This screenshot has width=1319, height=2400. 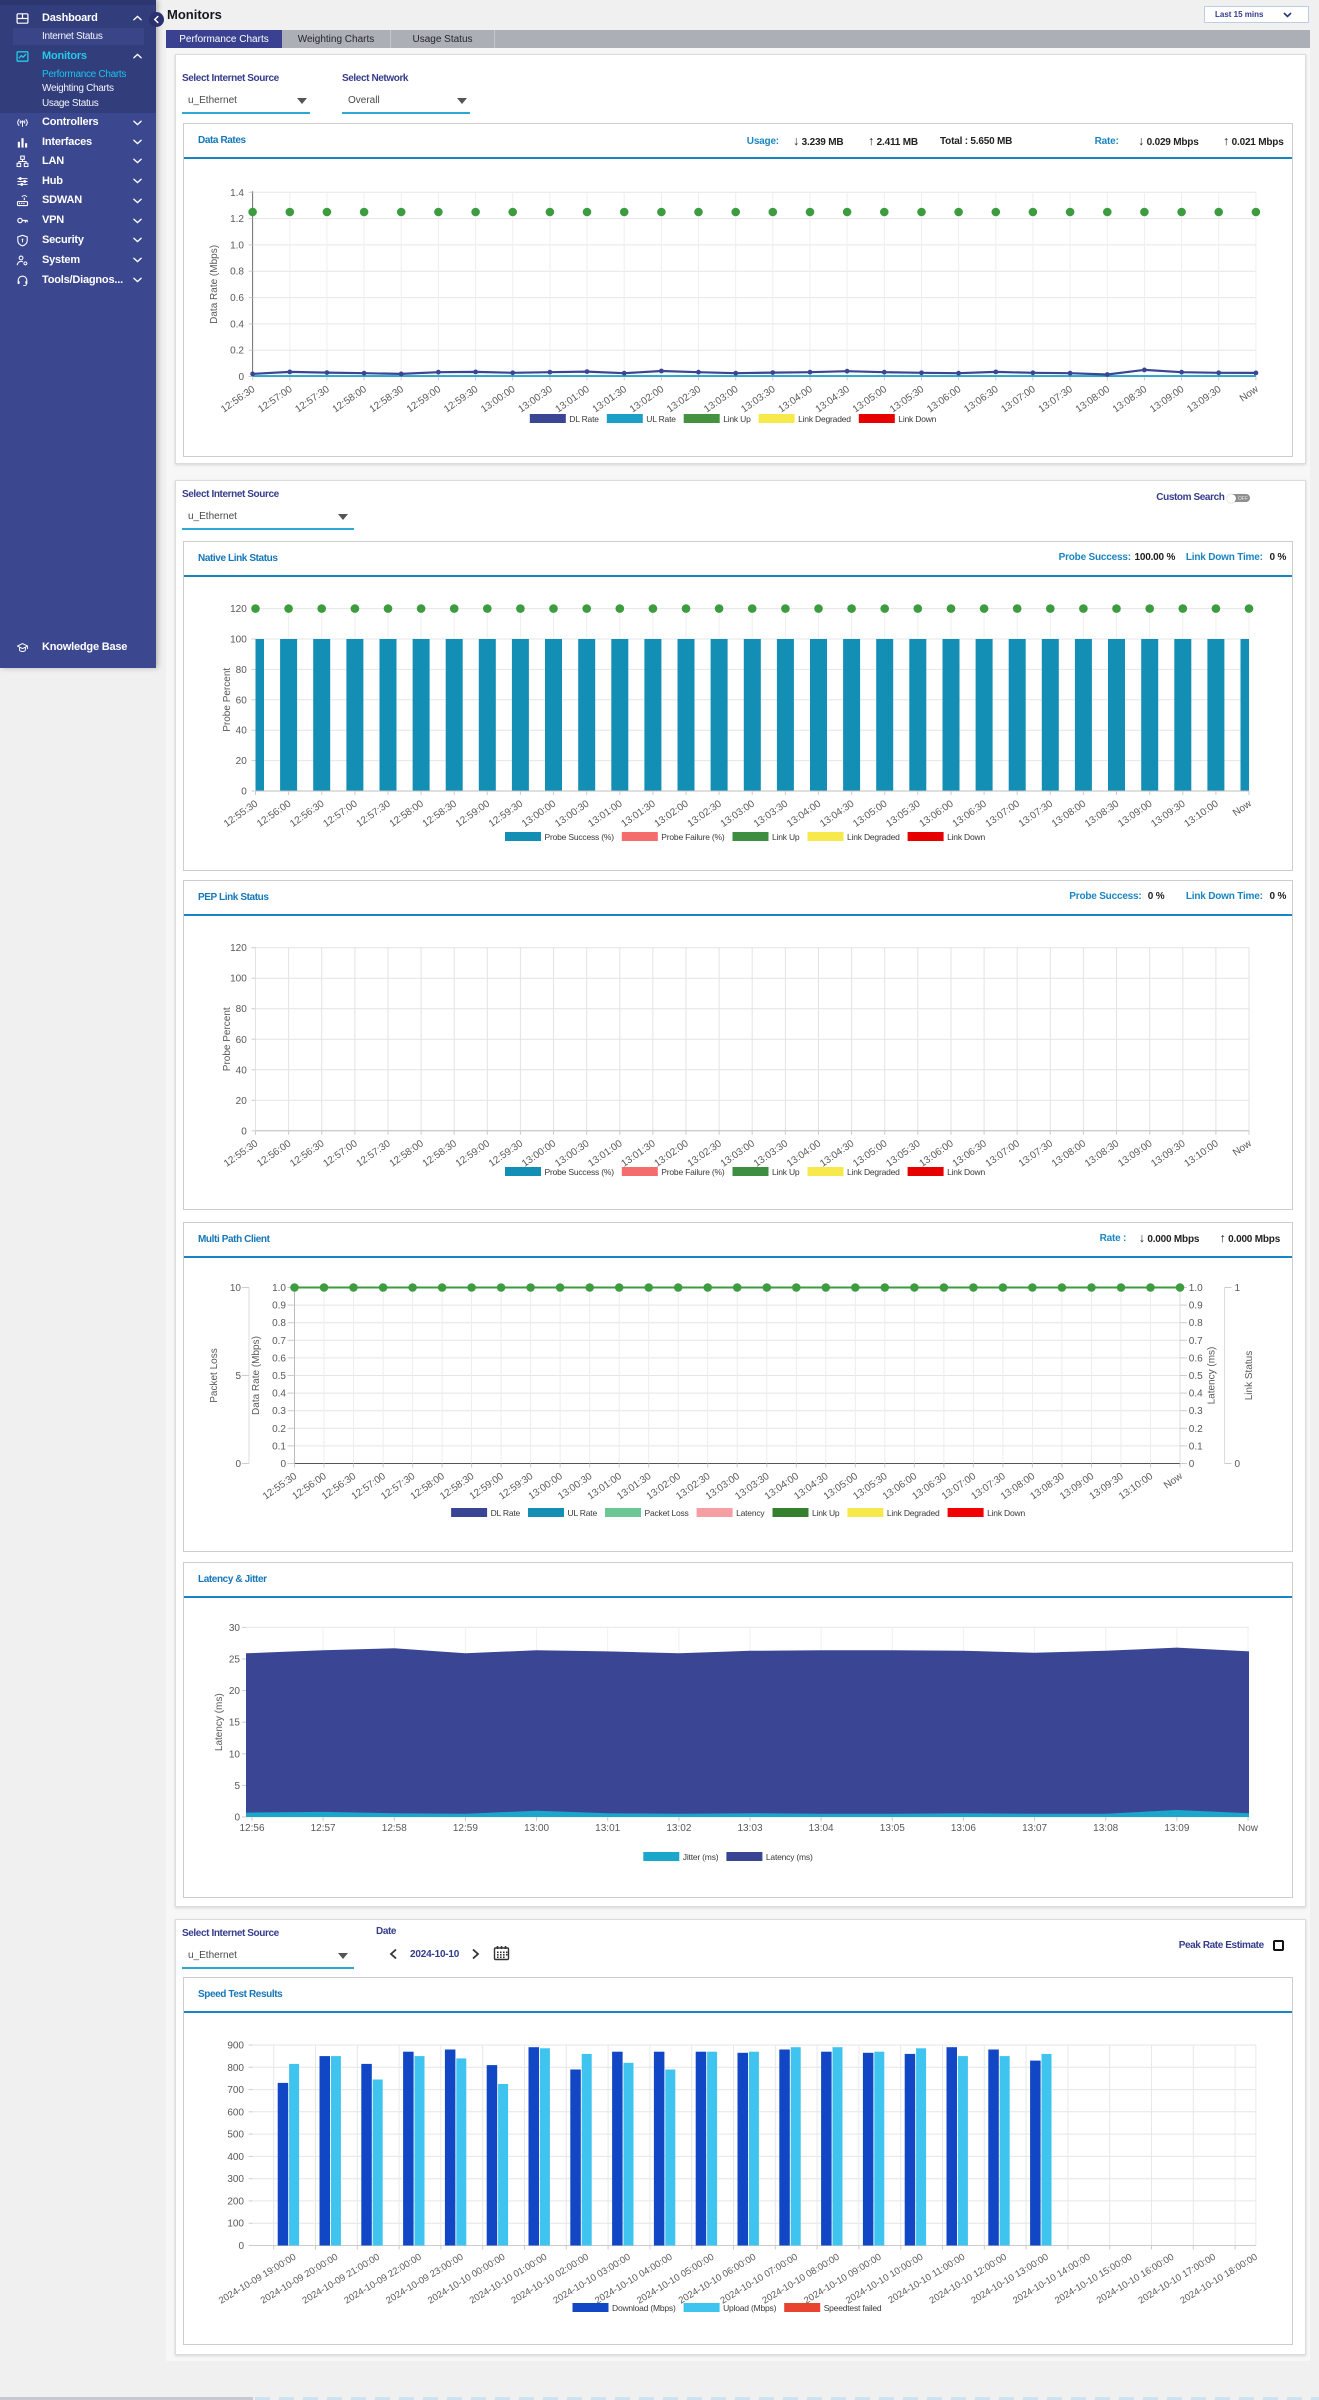 What do you see at coordinates (1196, 1394) in the screenshot?
I see `svg-text: 0.4` at bounding box center [1196, 1394].